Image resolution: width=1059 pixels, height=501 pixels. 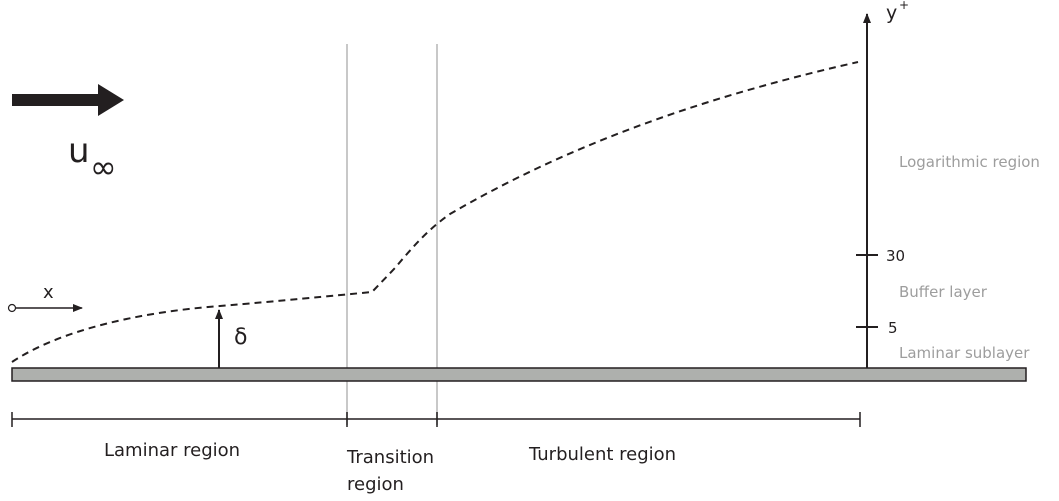 I want to click on transition-region-label-line1: Transition, so click(x=390, y=457).